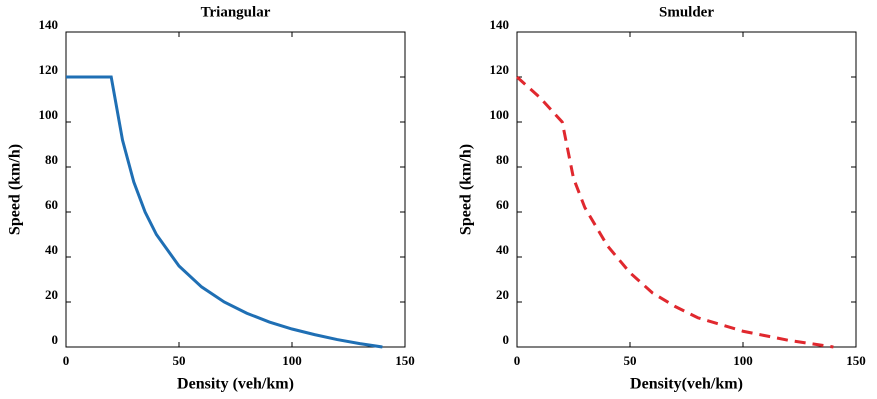 Image resolution: width=877 pixels, height=399 pixels. What do you see at coordinates (236, 12) in the screenshot?
I see `chart-title: Triangular` at bounding box center [236, 12].